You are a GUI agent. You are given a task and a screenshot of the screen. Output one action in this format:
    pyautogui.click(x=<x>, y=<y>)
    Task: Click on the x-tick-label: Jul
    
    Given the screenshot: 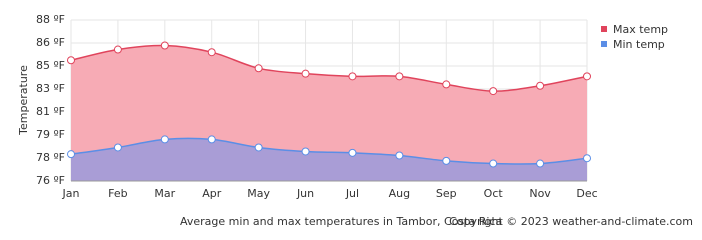 What is the action you would take?
    pyautogui.click(x=352, y=193)
    